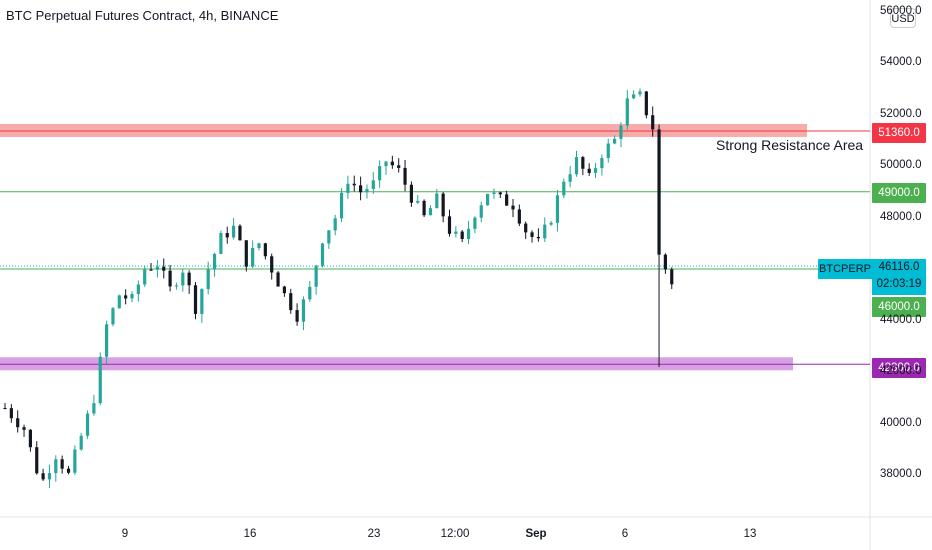  I want to click on price-tick-label: 50000.0, so click(901, 165).